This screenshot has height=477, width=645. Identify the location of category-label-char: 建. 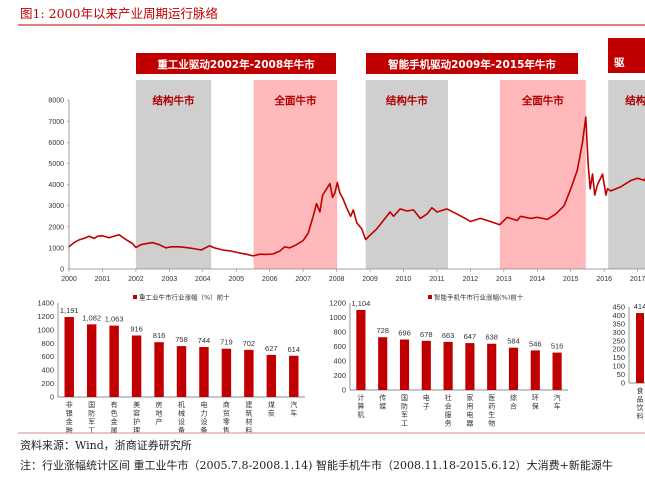
(248, 404).